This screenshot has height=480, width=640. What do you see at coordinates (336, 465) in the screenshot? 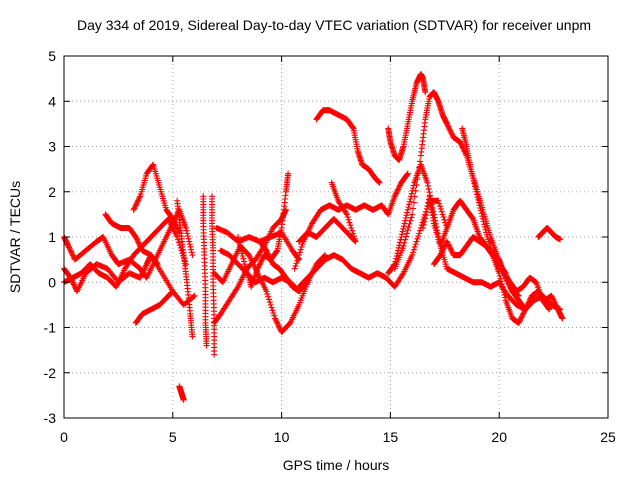
I see `x-axis-label: GPS time / hours` at bounding box center [336, 465].